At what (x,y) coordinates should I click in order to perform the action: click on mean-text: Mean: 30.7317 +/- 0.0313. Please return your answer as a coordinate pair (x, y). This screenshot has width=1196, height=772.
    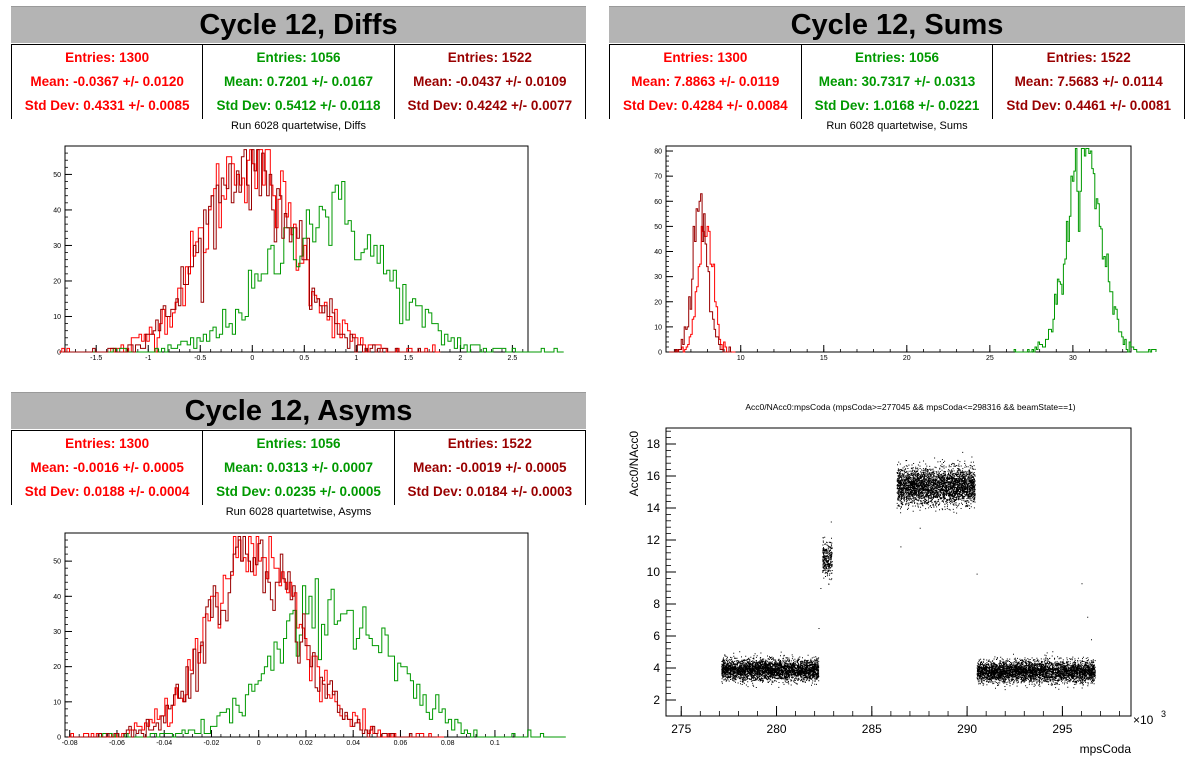
    Looking at the image, I should click on (897, 81).